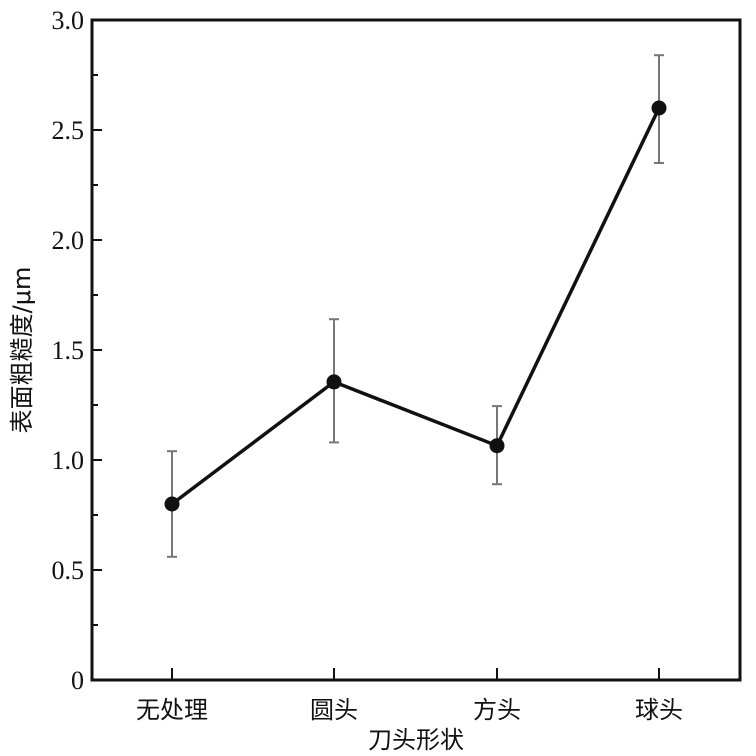 The height and width of the screenshot is (756, 756). What do you see at coordinates (68, 130) in the screenshot?
I see `y-tick-label: 2.5` at bounding box center [68, 130].